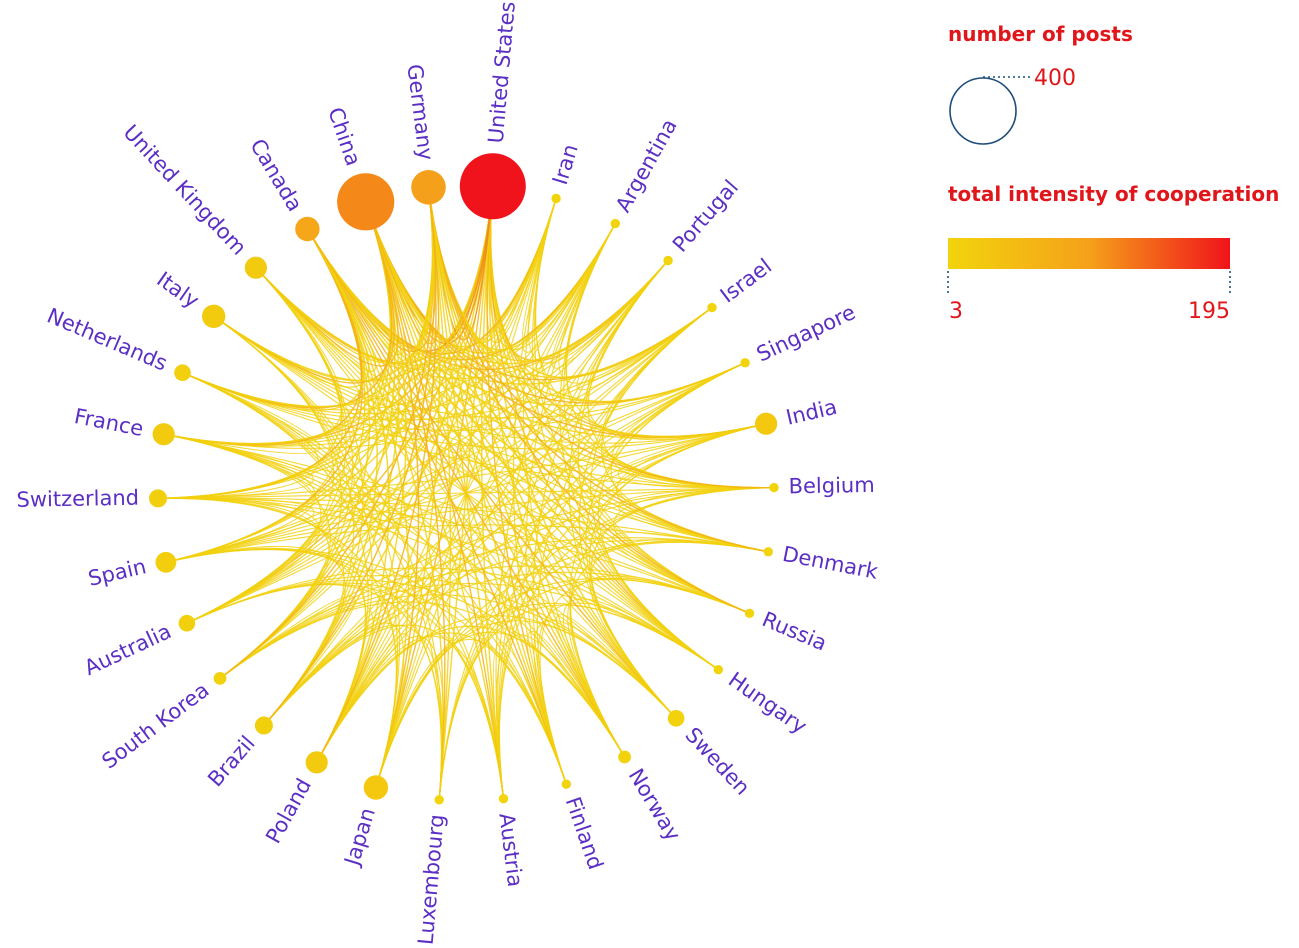  Describe the element at coordinates (795, 631) in the screenshot. I see `country-label: Russia` at that location.